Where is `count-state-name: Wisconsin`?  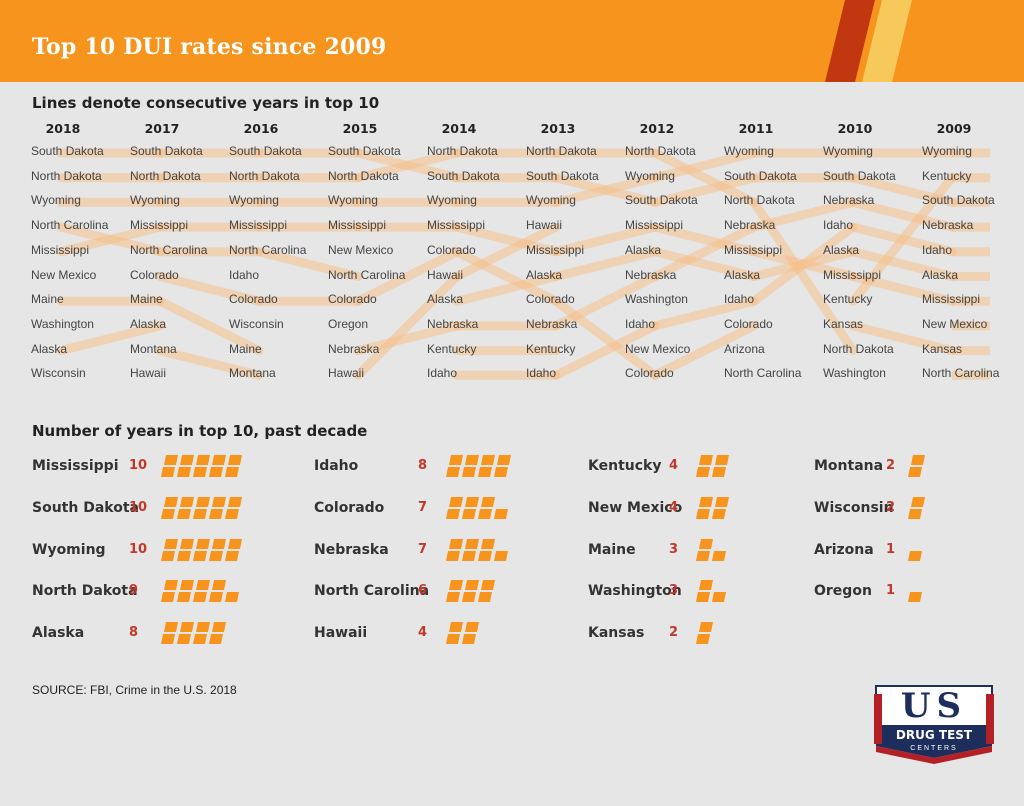 count-state-name: Wisconsin is located at coordinates (854, 508).